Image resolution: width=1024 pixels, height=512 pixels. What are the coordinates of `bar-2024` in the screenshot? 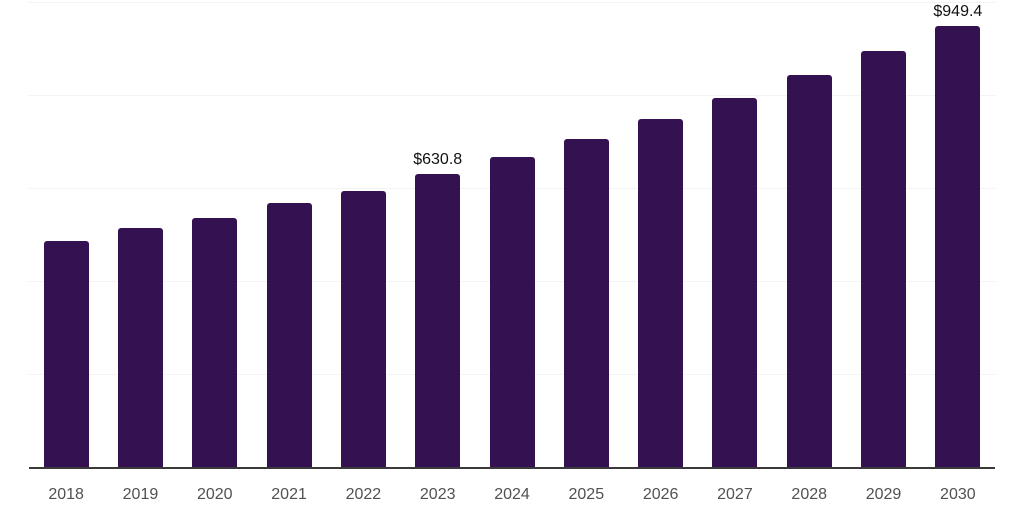 It's located at (512, 312).